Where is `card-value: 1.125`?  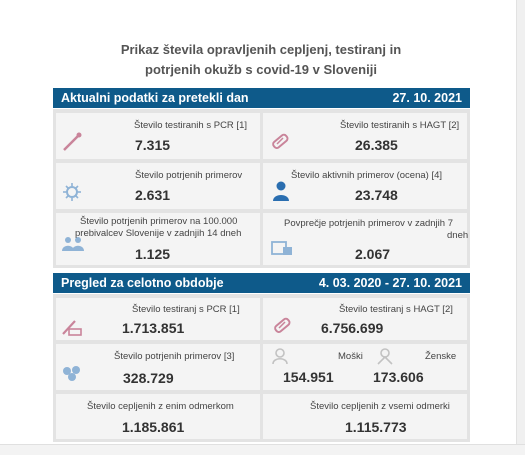
card-value: 1.125 is located at coordinates (153, 254).